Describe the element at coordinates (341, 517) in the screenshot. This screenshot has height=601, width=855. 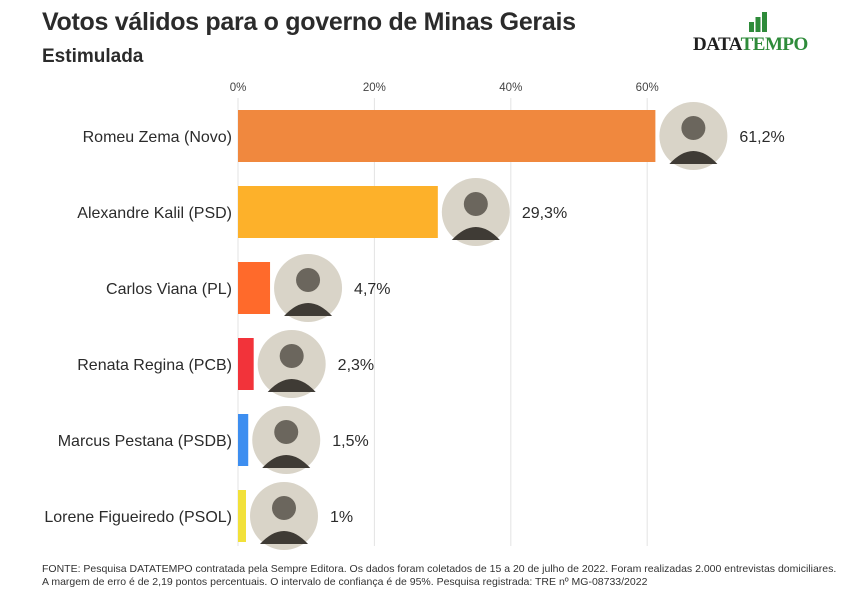
I see `value-label: 1%` at that location.